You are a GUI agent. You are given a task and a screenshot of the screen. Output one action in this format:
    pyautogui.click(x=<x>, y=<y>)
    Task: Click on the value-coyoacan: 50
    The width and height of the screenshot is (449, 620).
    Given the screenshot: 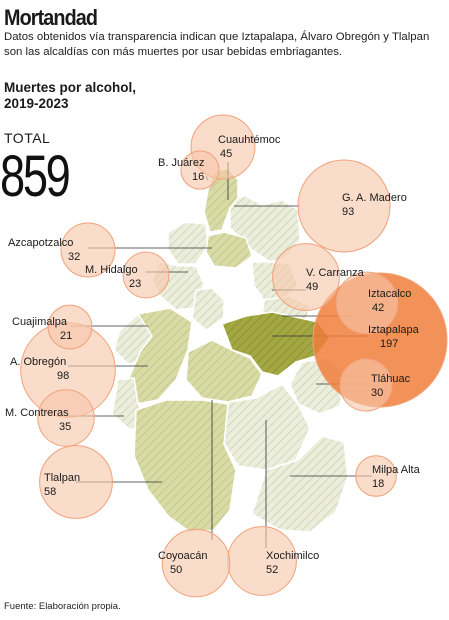 What is the action you would take?
    pyautogui.click(x=176, y=570)
    